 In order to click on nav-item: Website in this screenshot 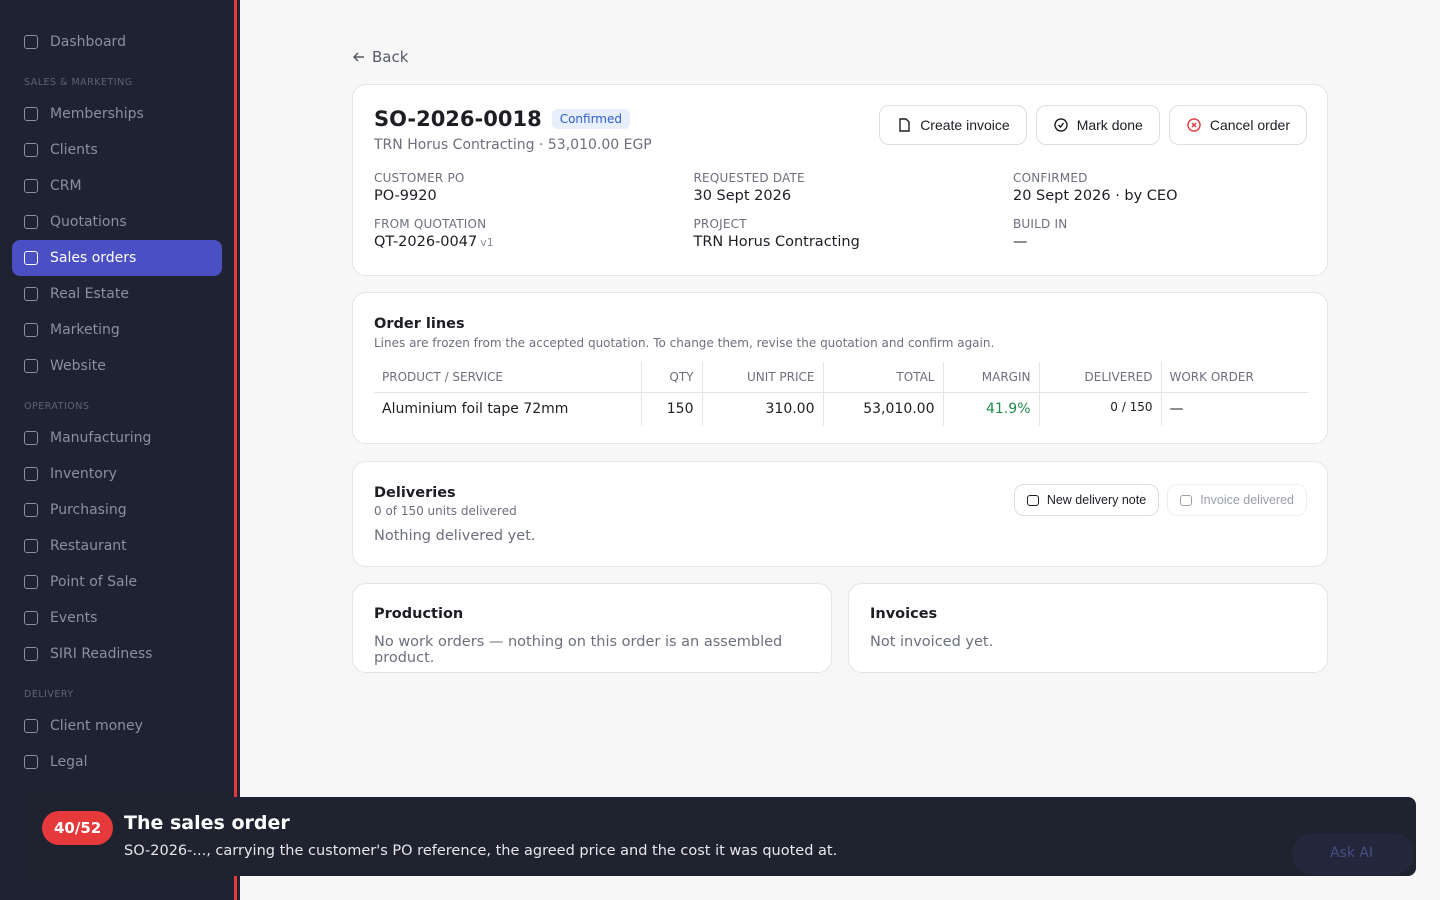, I will do `click(117, 366)`.